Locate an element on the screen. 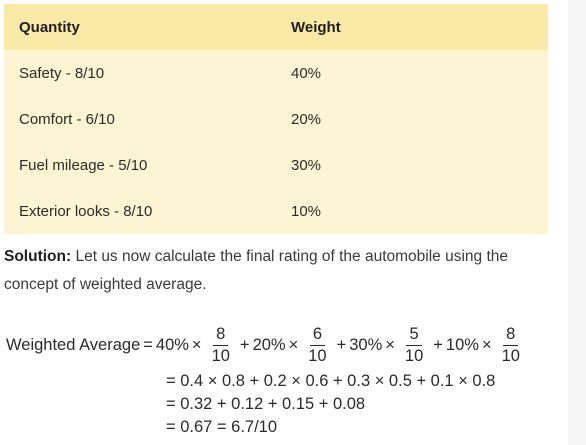 The width and height of the screenshot is (586, 445). quantity-cell: Safety - 8/10 is located at coordinates (140, 73).